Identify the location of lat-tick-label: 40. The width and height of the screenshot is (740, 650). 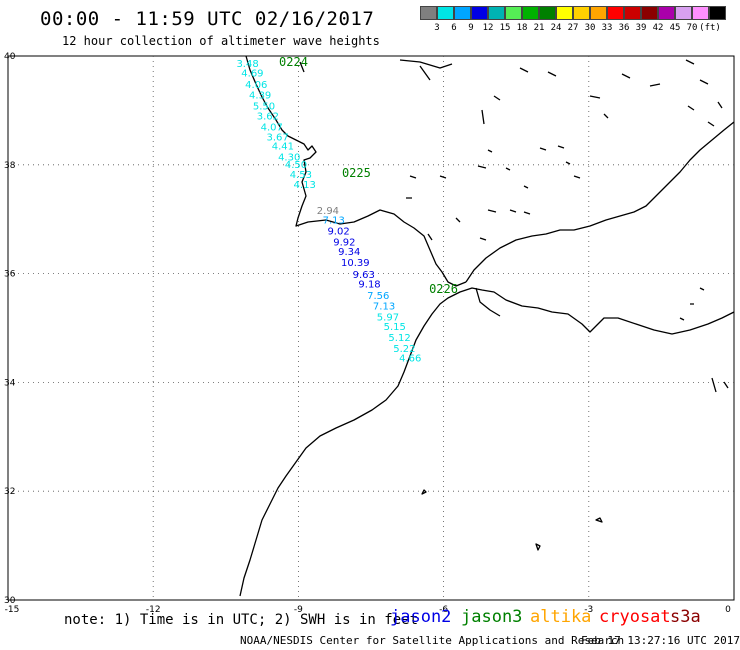
(10, 57).